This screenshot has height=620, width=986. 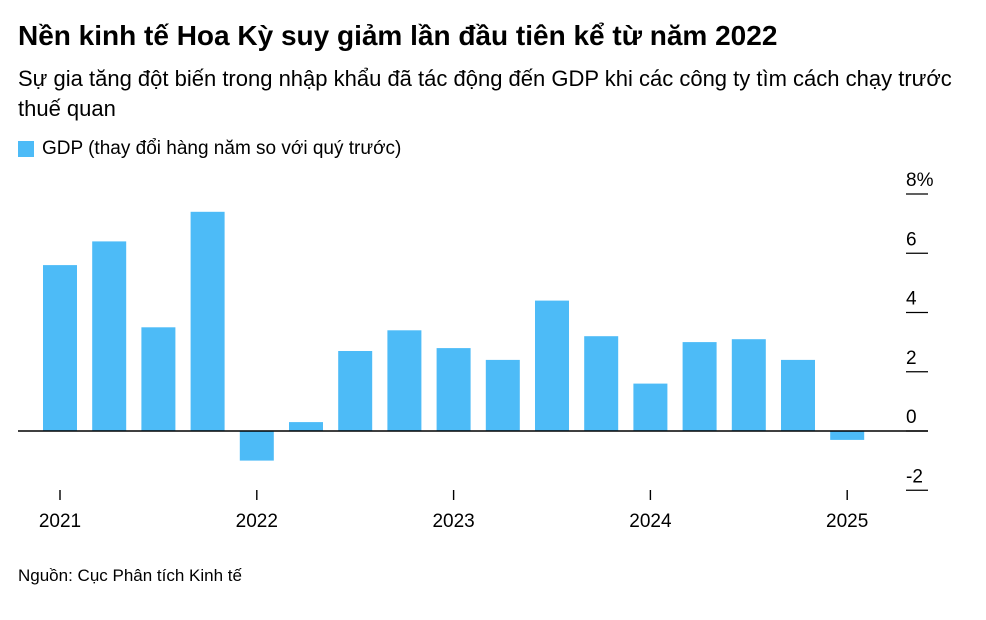 What do you see at coordinates (650, 407) in the screenshot?
I see `bar-2024-q1` at bounding box center [650, 407].